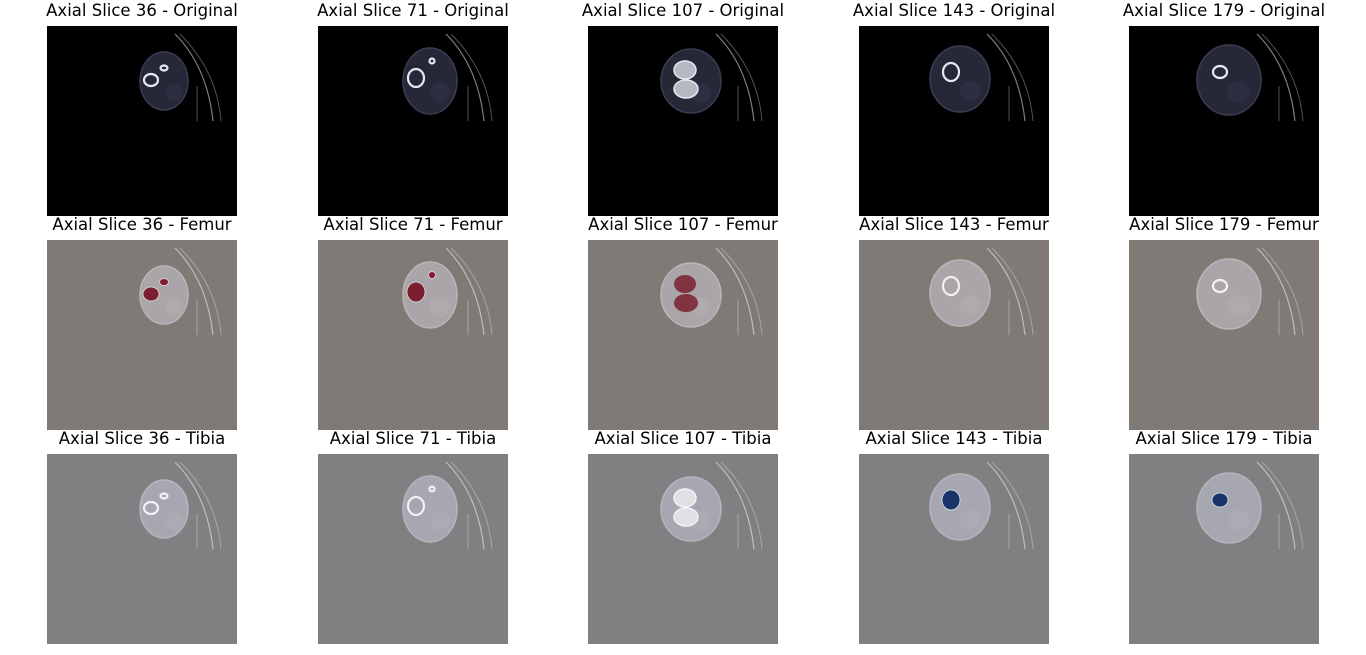 The width and height of the screenshot is (1366, 655). What do you see at coordinates (1224, 438) in the screenshot?
I see `panel-title: Axial Slice 179 - Tibia` at bounding box center [1224, 438].